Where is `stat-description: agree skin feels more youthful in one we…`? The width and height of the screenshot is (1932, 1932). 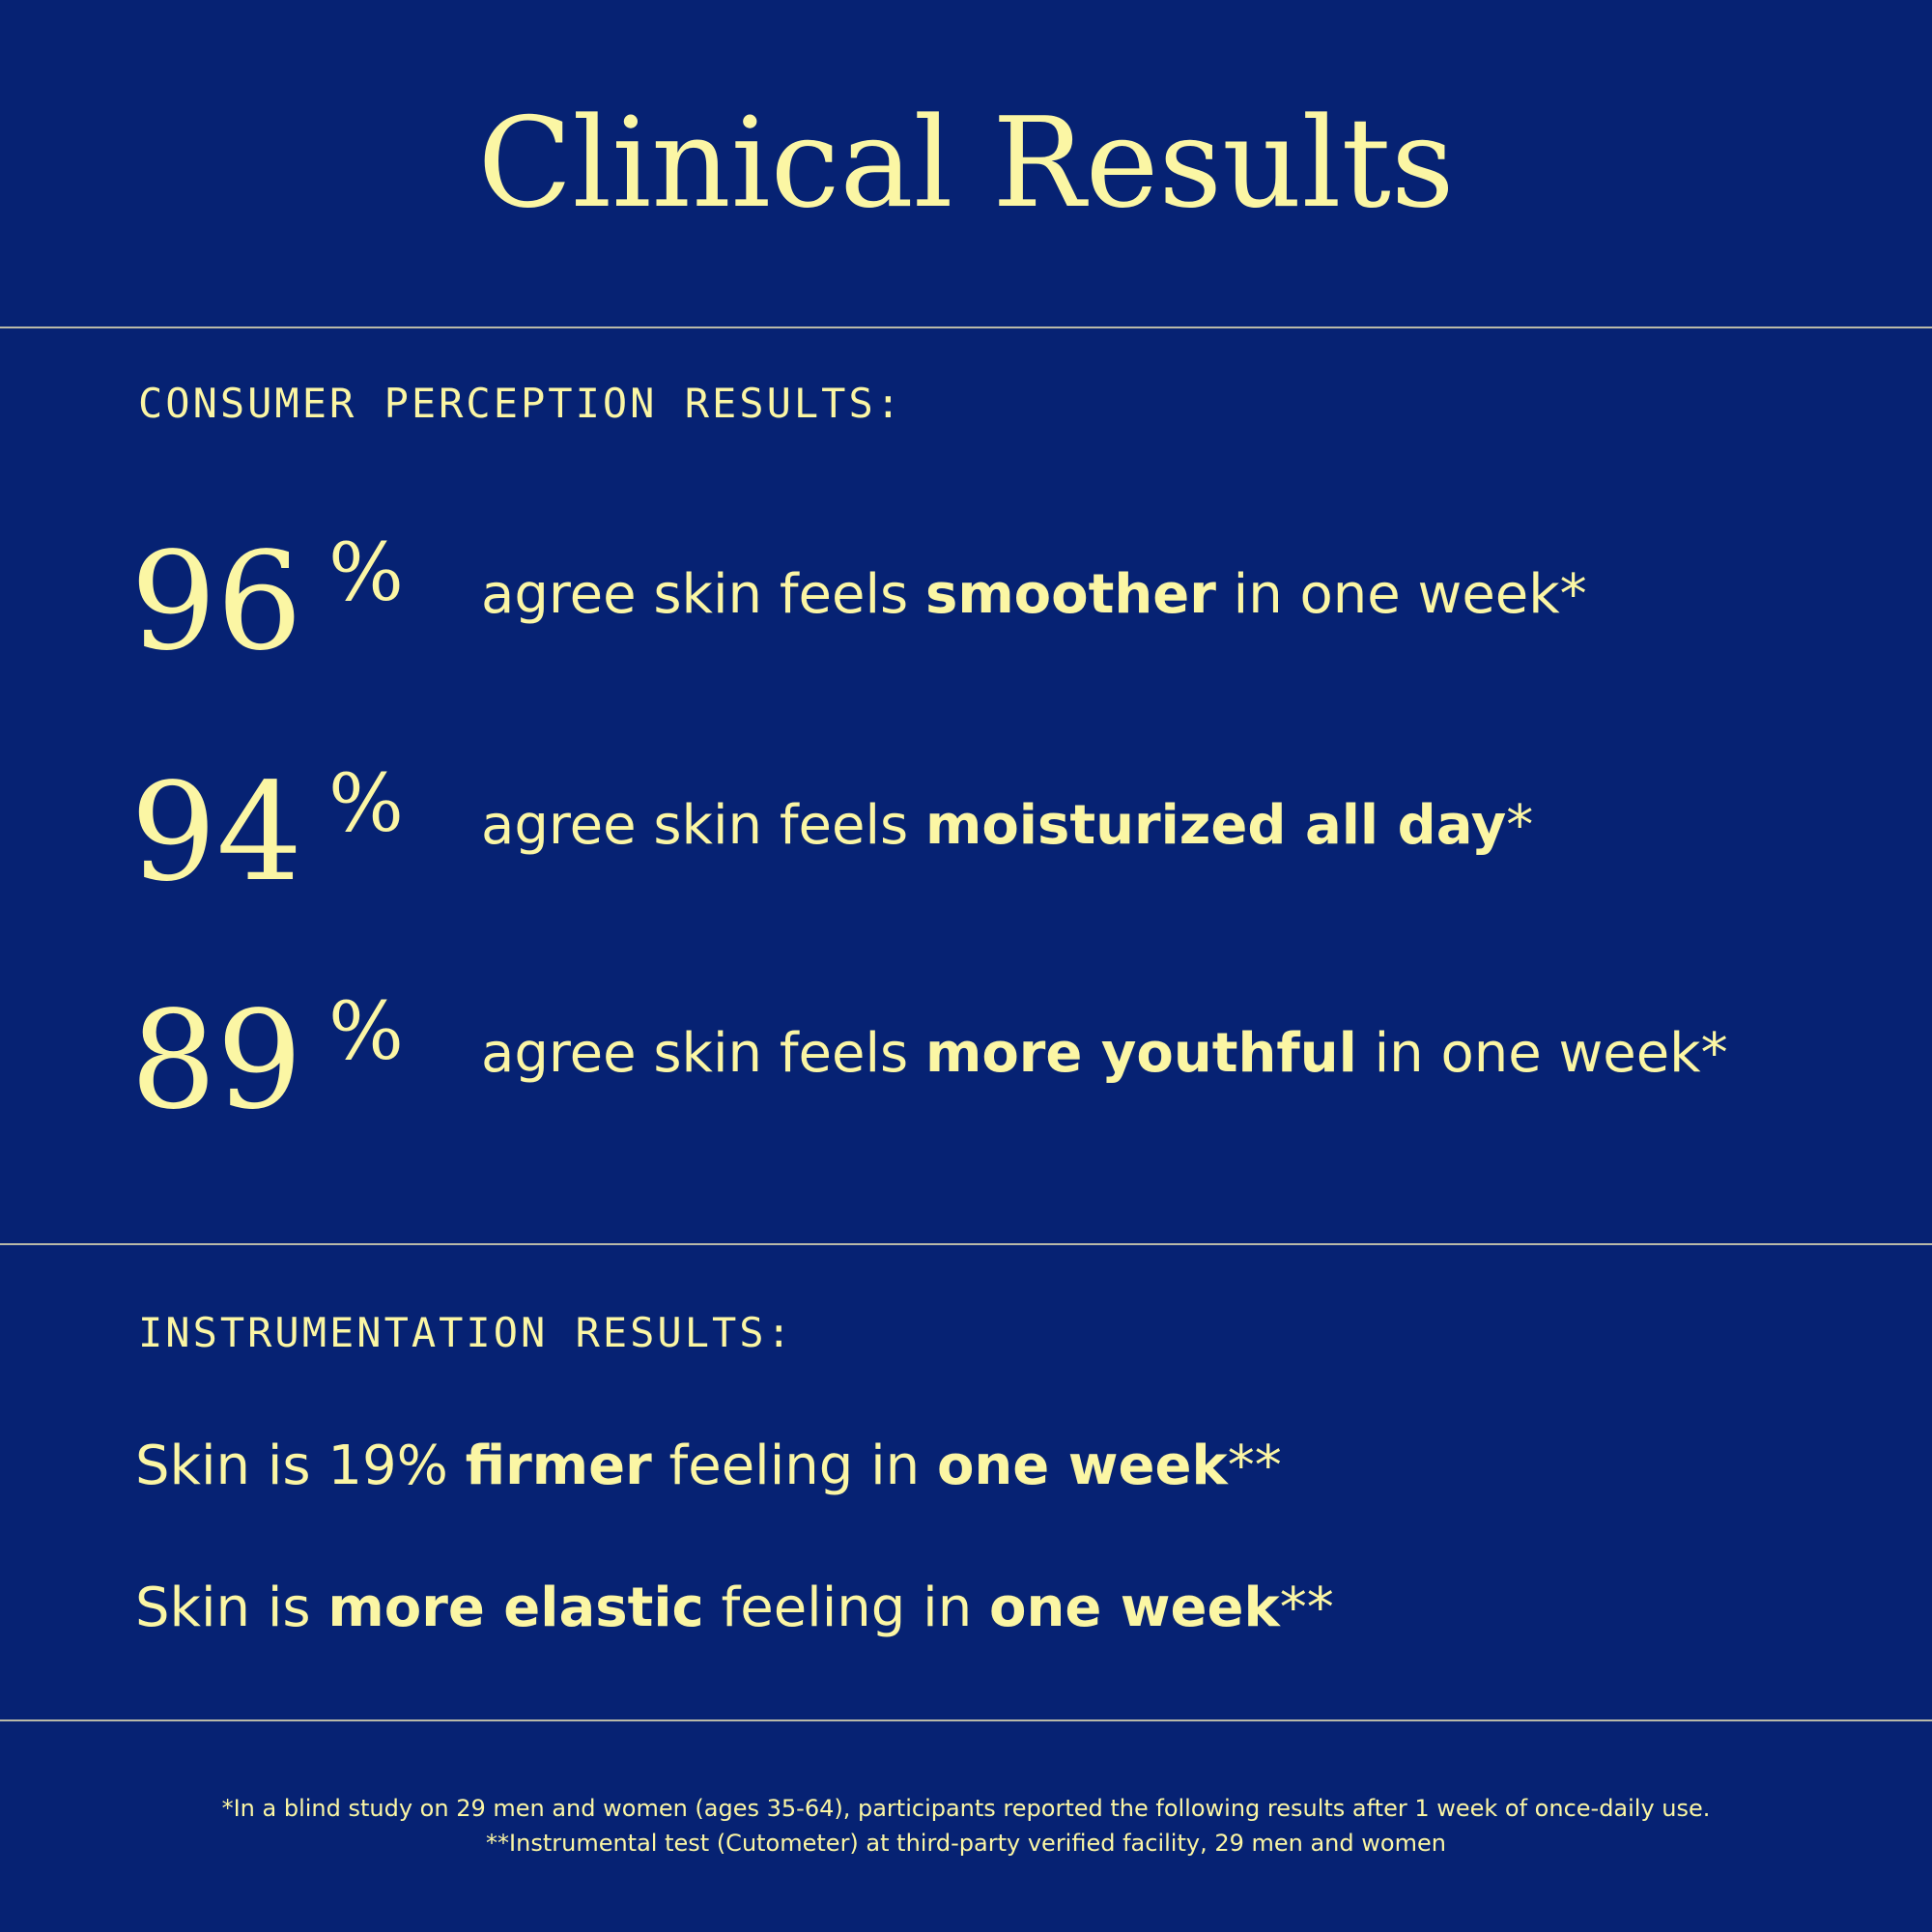 stat-description: agree skin feels more youthful in one we… is located at coordinates (1104, 1054).